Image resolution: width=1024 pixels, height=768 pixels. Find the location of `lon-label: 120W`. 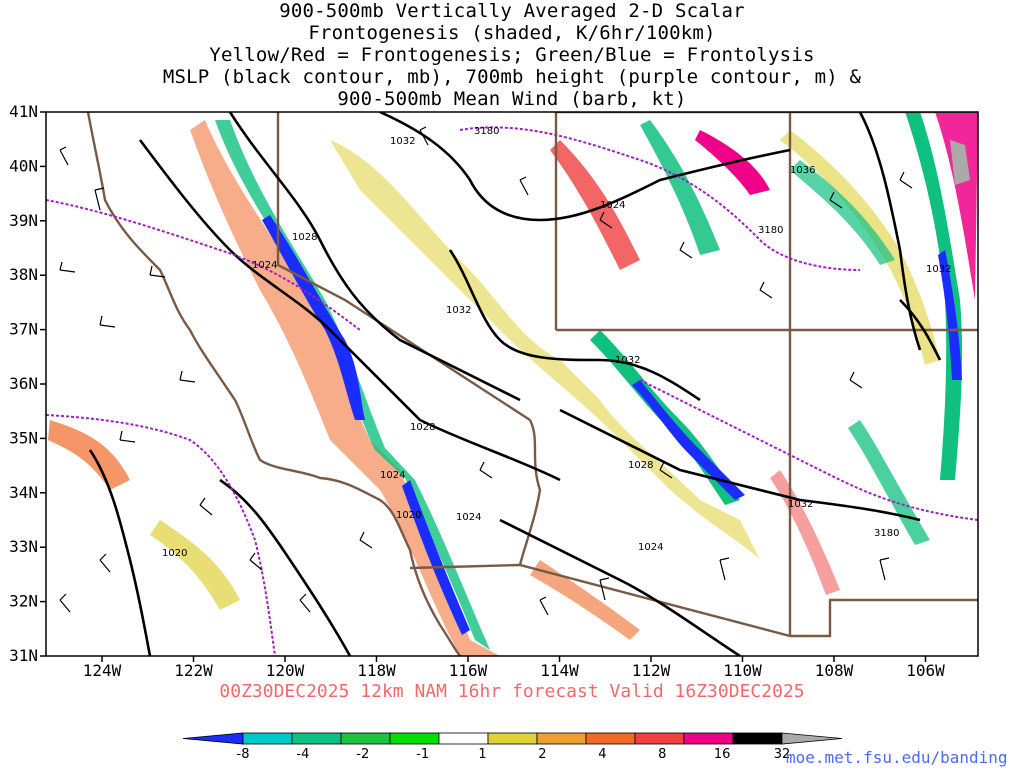

lon-label: 120W is located at coordinates (285, 670).